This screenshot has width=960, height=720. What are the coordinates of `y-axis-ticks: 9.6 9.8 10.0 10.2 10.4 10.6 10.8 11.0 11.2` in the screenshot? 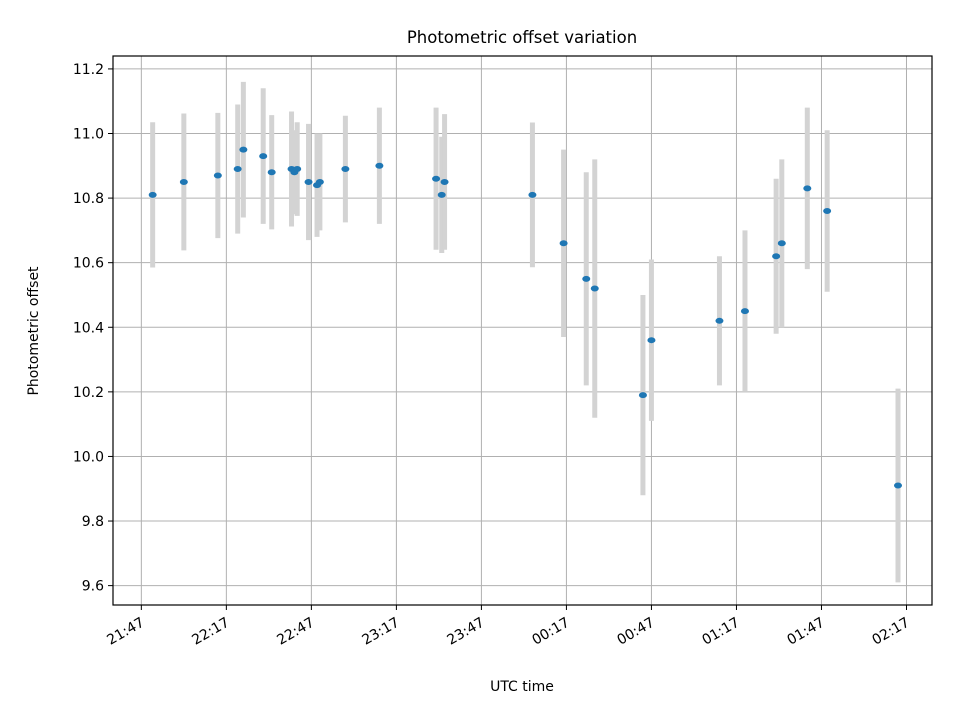 It's located at (93, 328).